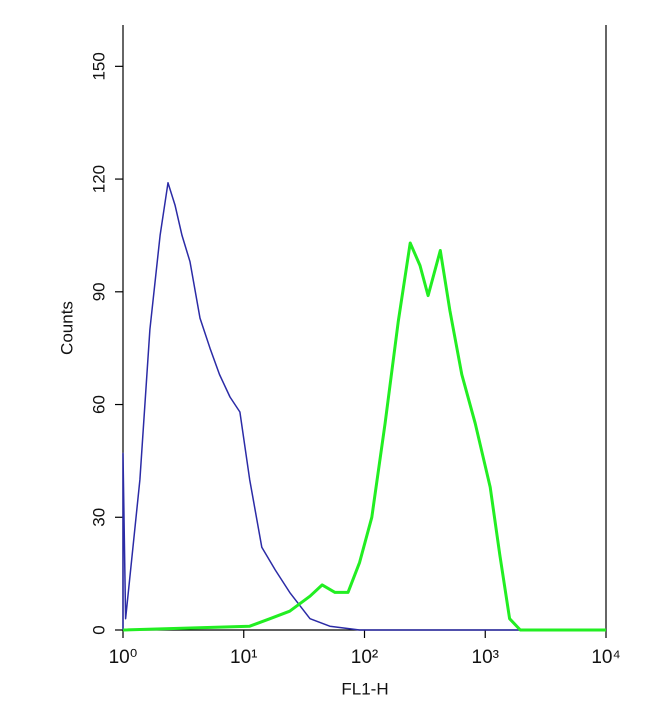 This screenshot has height=712, width=650. I want to click on x-tick-label: 10³, so click(485, 657).